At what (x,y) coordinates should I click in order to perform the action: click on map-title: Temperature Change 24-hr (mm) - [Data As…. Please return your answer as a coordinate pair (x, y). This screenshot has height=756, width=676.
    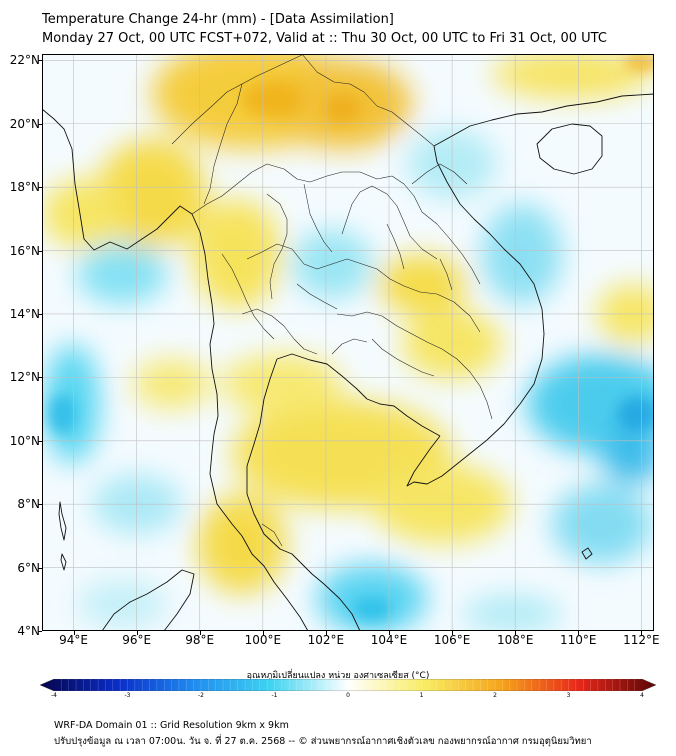
    Looking at the image, I should click on (218, 19).